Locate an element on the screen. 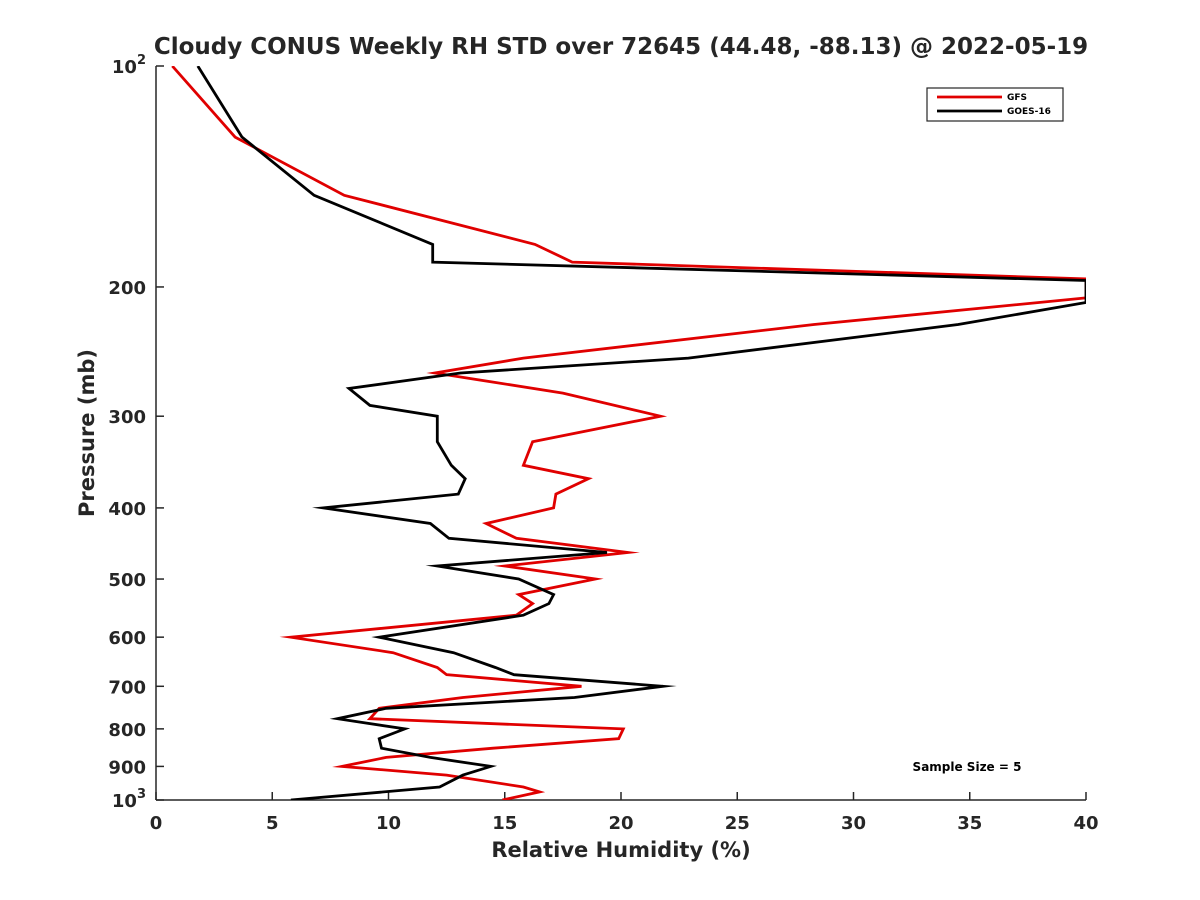 Image resolution: width=1200 pixels, height=900 pixels. x-tick-label: 0 is located at coordinates (156, 823).